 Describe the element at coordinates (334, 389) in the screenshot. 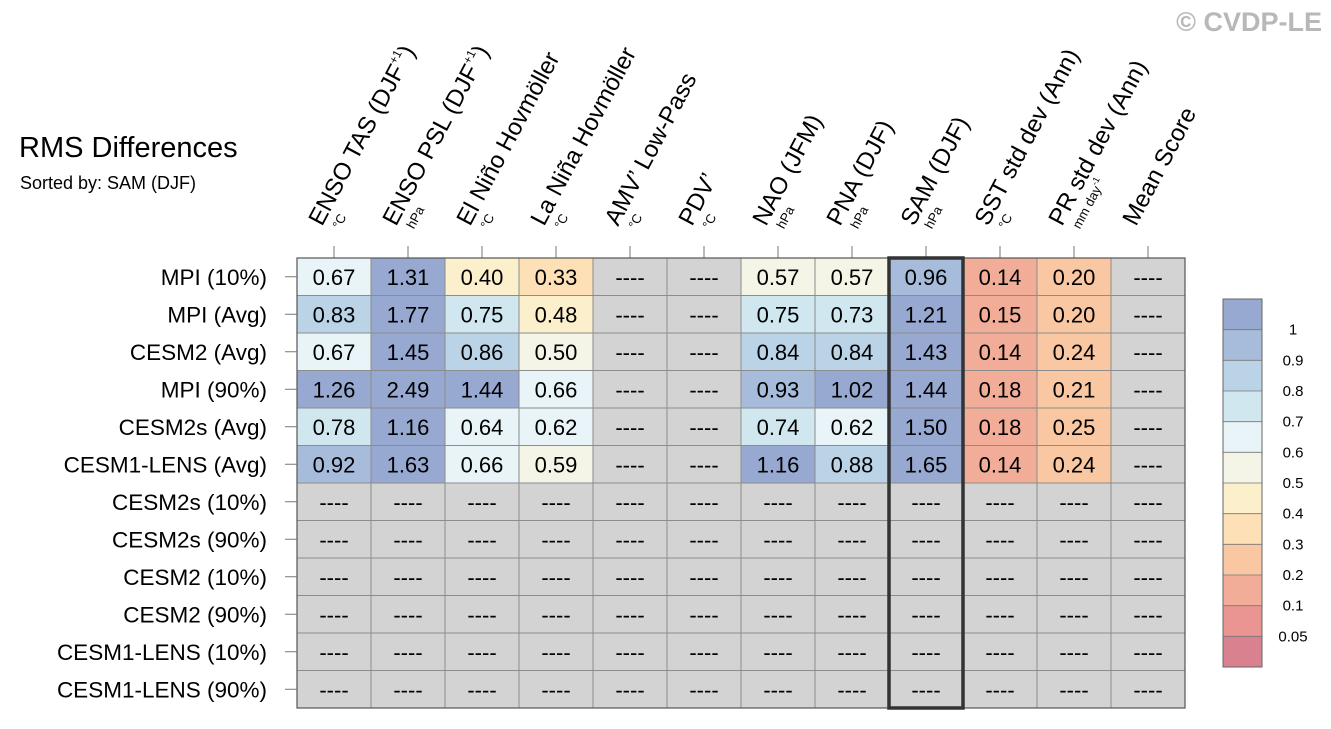

I see `cell-value: 1.26` at that location.